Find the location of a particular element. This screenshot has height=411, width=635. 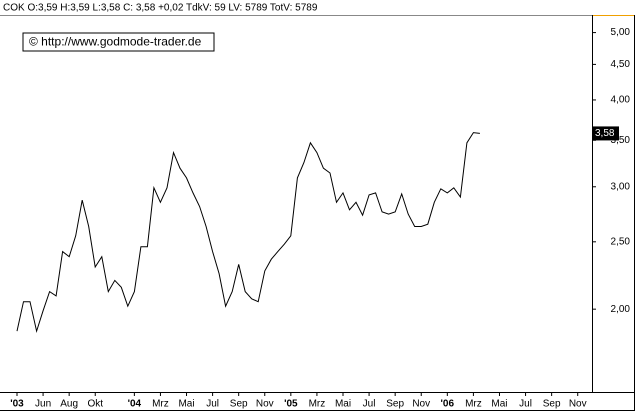

y-tick-label: 2,50 is located at coordinates (621, 241).